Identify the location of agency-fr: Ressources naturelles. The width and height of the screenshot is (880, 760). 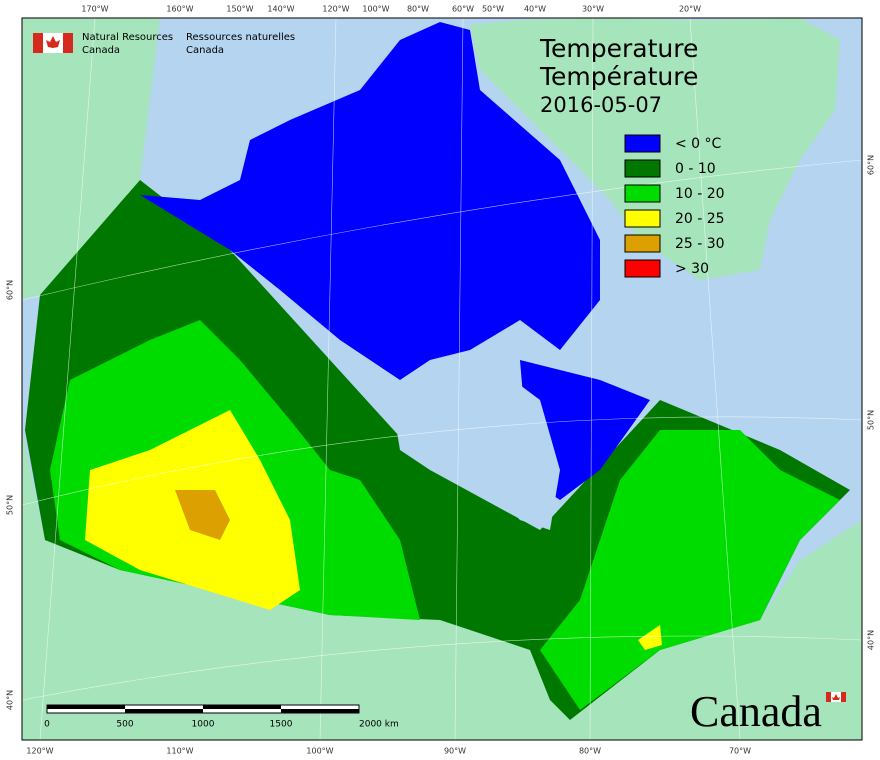
(240, 37).